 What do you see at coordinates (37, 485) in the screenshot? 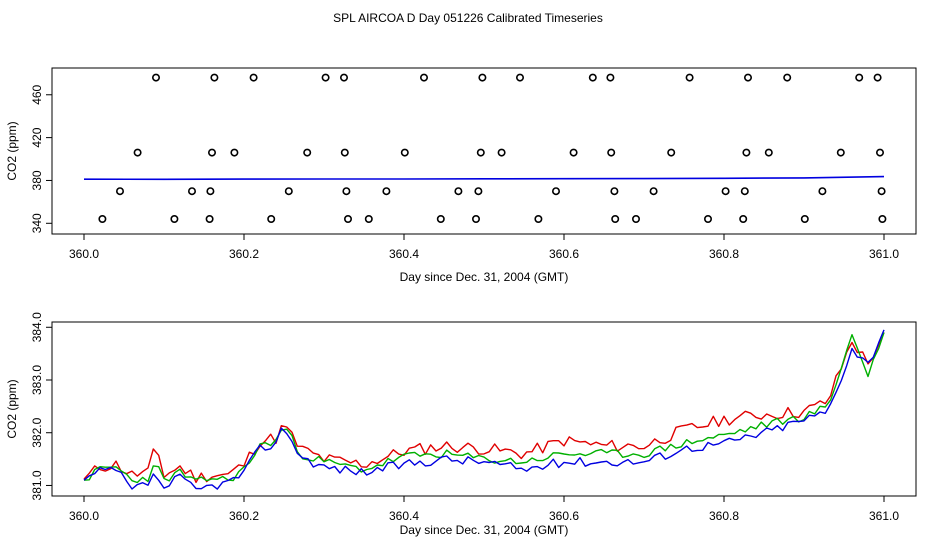
I see `y-tick-label: 381.0` at bounding box center [37, 485].